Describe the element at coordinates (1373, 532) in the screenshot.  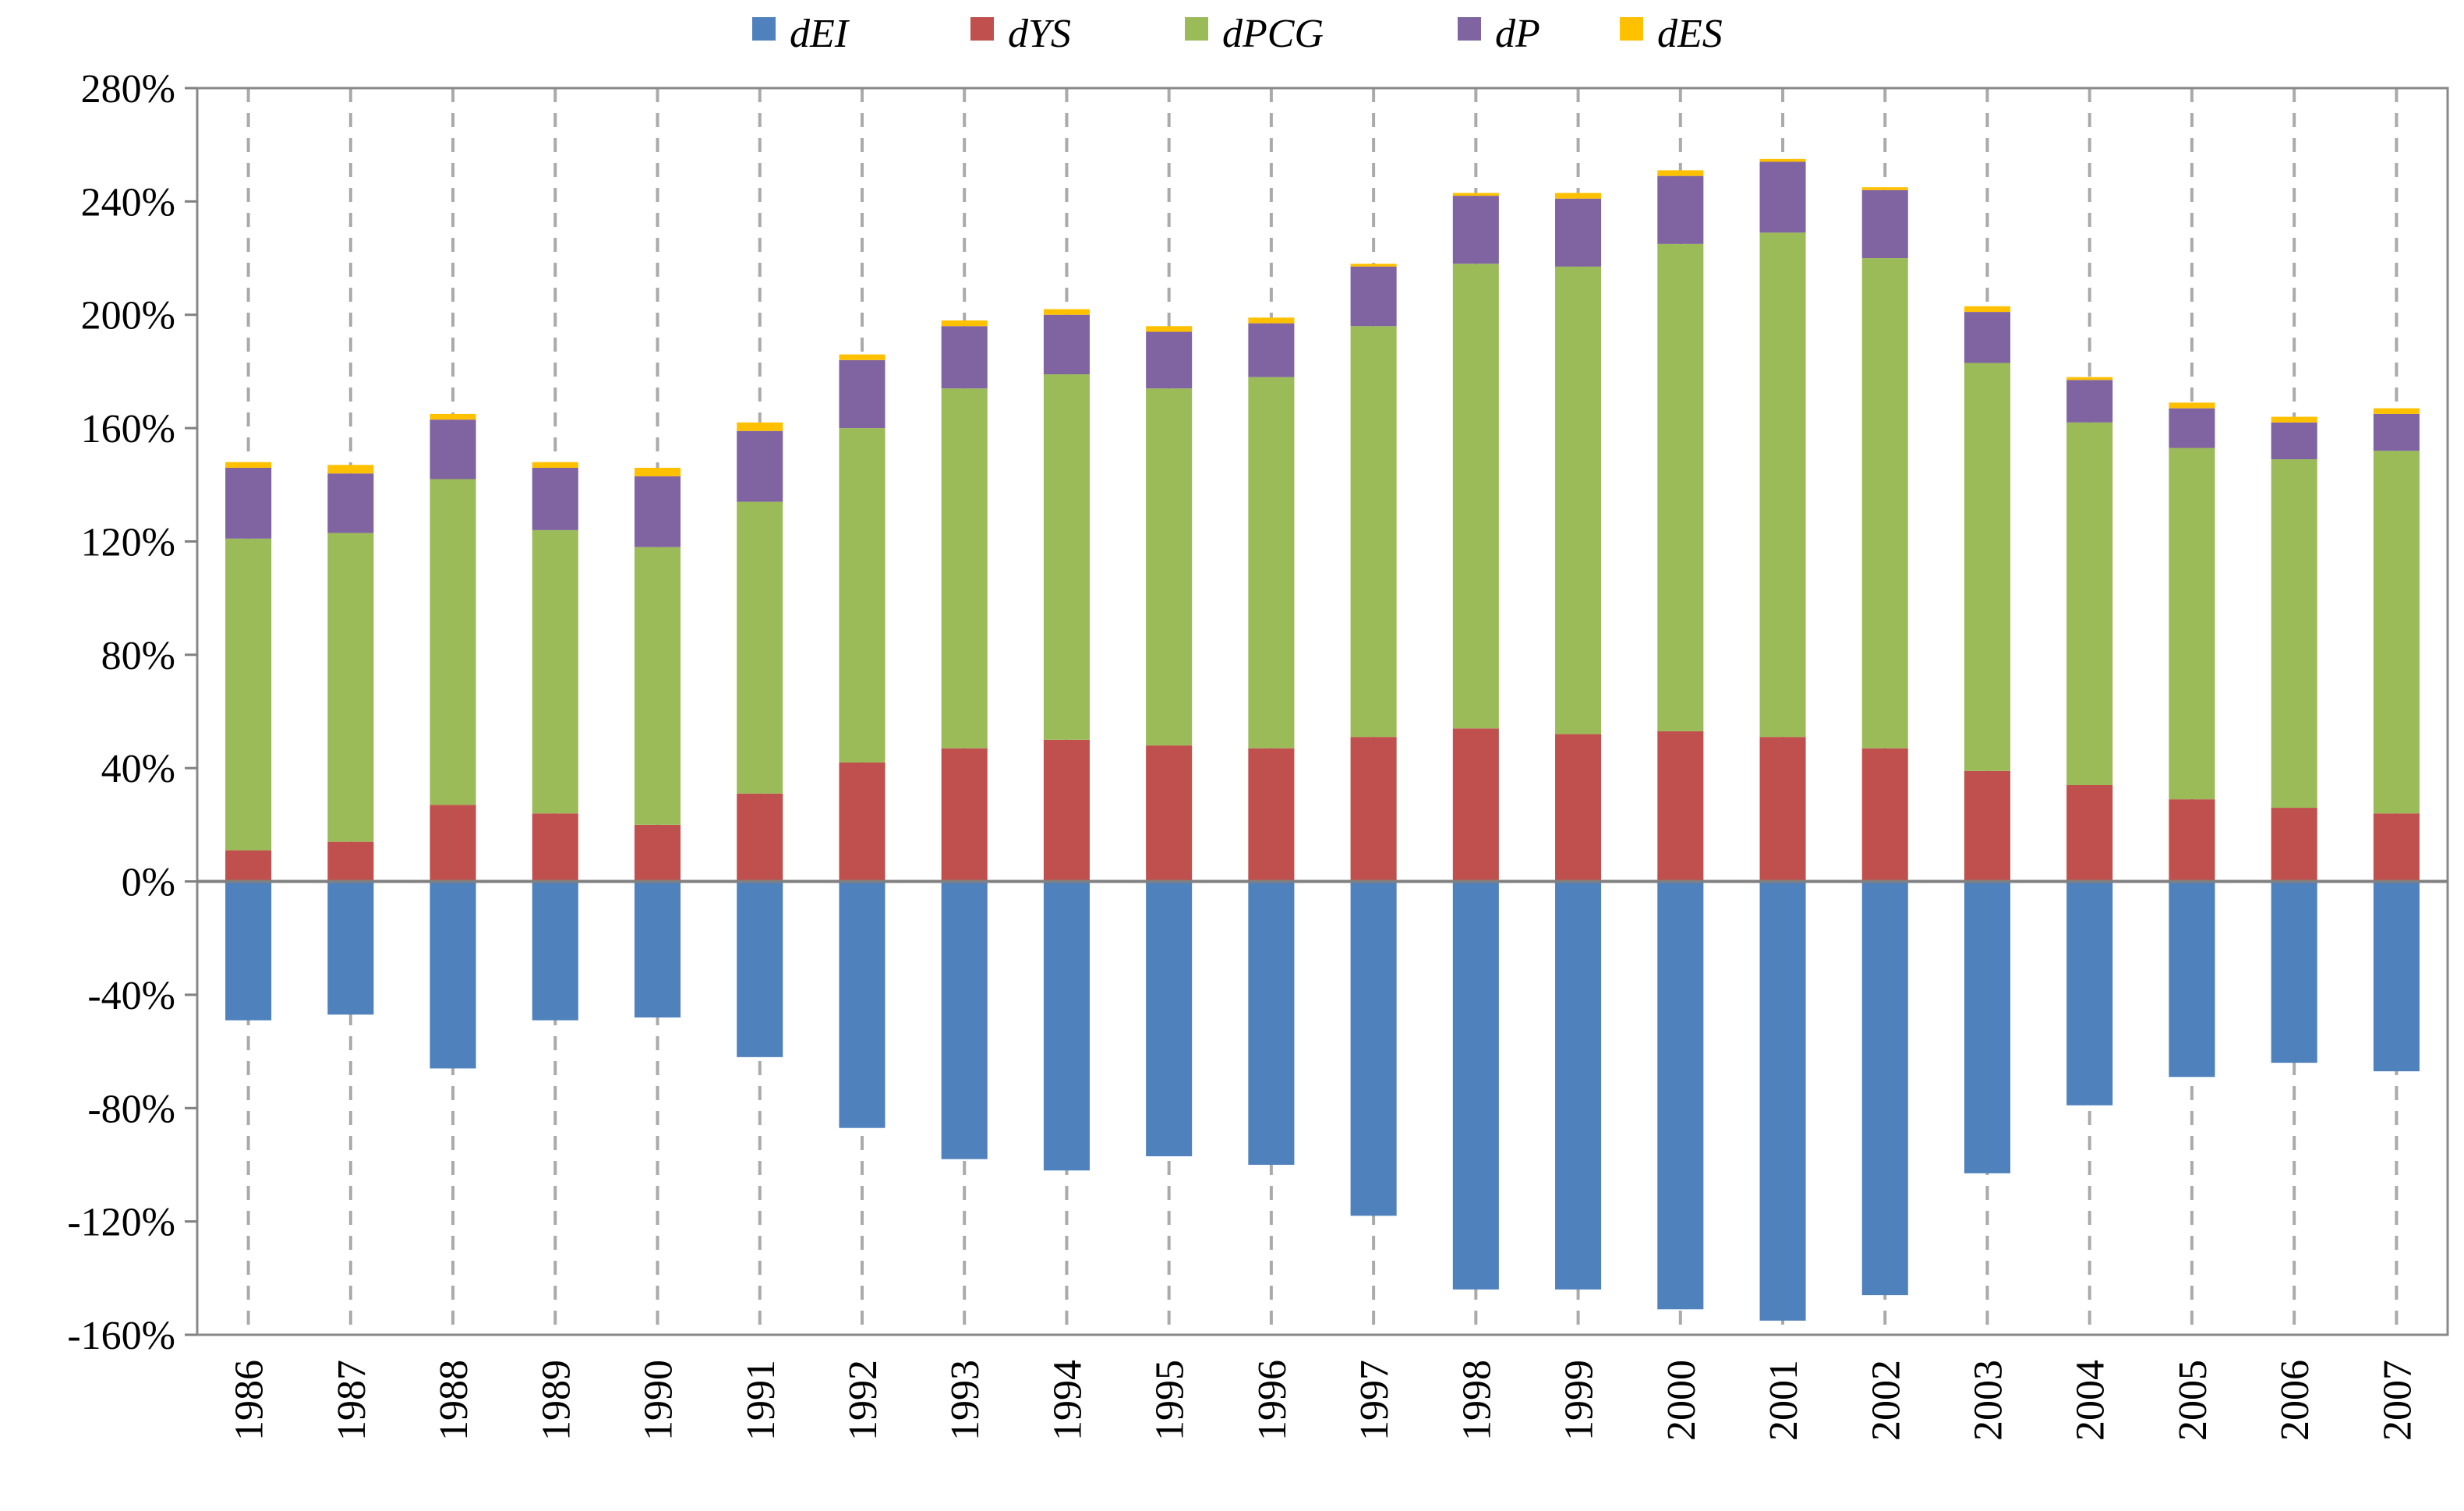
I see `bar-dPCG-1997` at that location.